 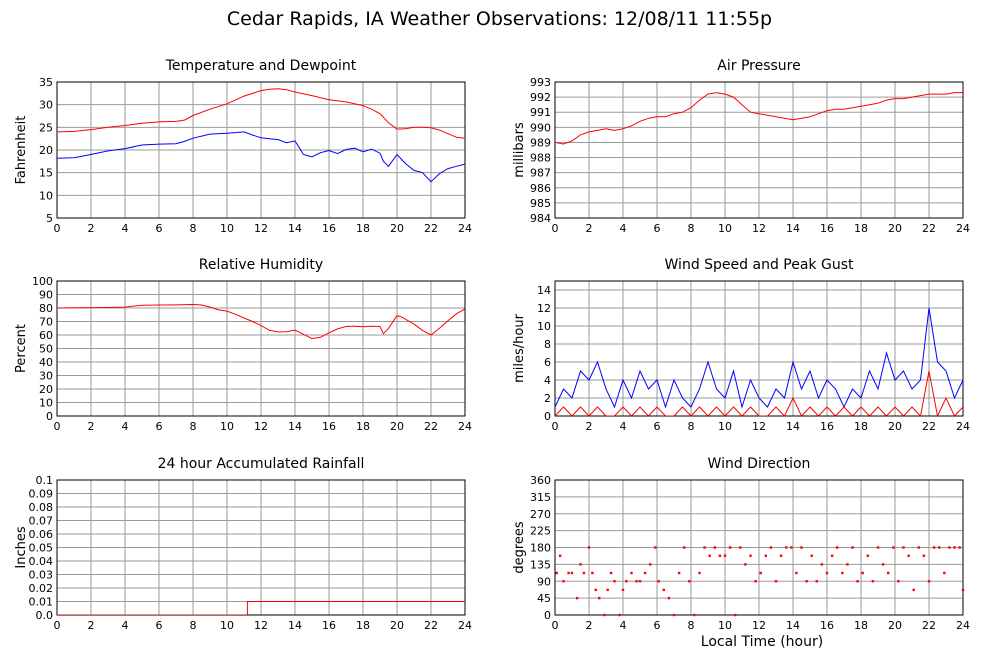 I want to click on y-tick-label: 20, so click(x=46, y=389).